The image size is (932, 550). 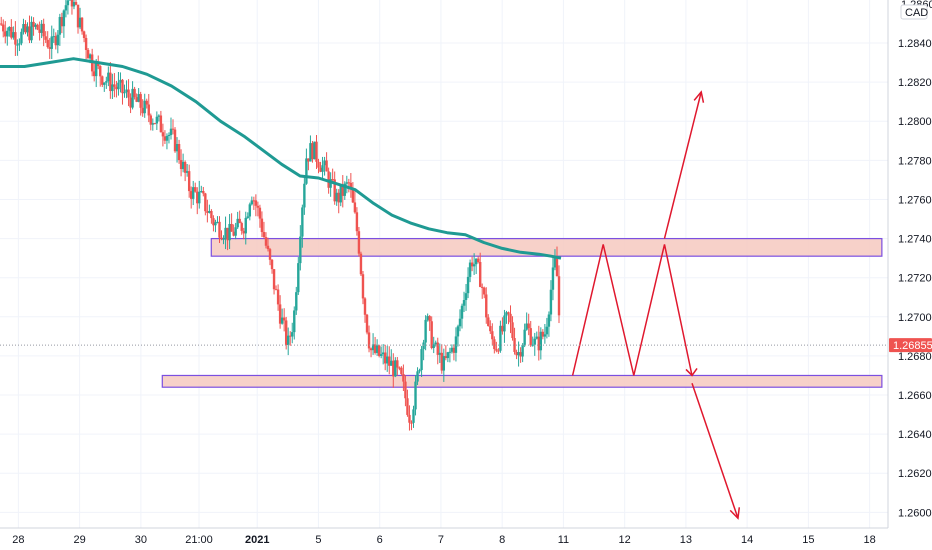 I want to click on y-tick-label: 1.27600, so click(x=915, y=200).